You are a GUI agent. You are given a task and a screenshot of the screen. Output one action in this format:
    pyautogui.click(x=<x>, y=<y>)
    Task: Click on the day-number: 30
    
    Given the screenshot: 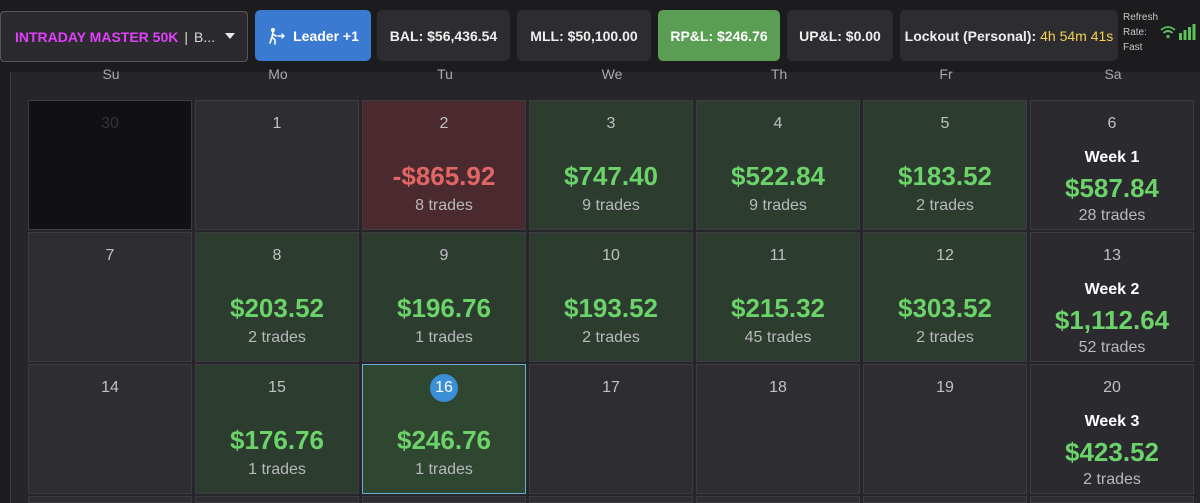 What is the action you would take?
    pyautogui.click(x=110, y=123)
    